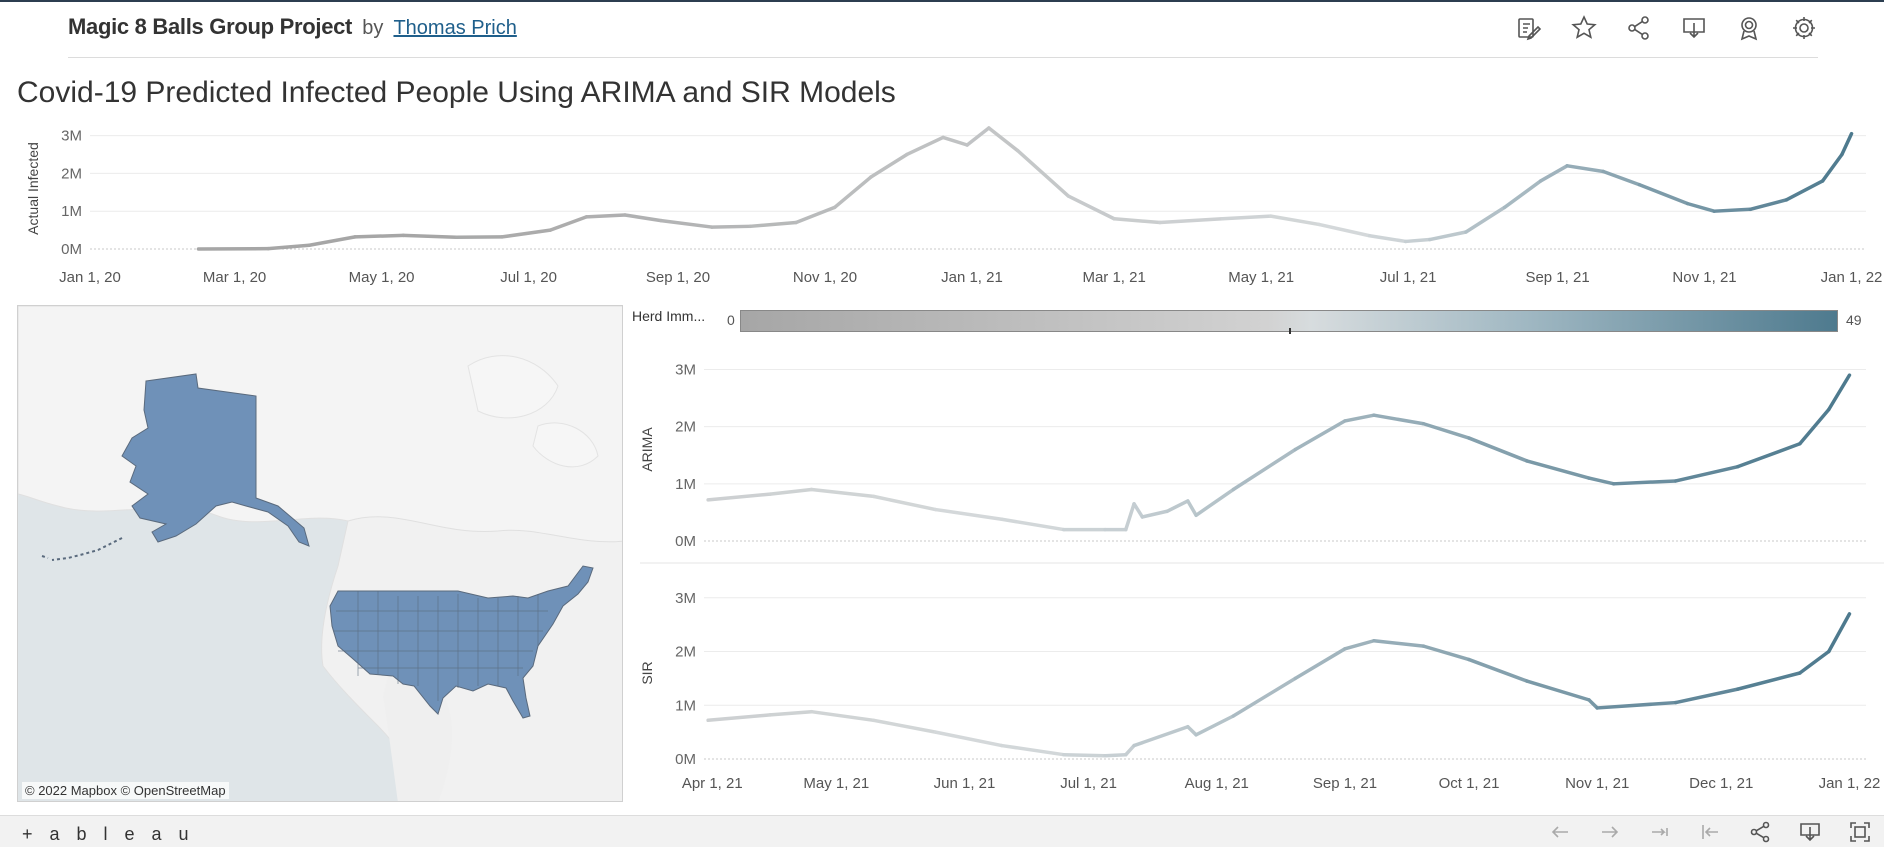  I want to click on viz-footer: + a b l e a u, so click(942, 831).